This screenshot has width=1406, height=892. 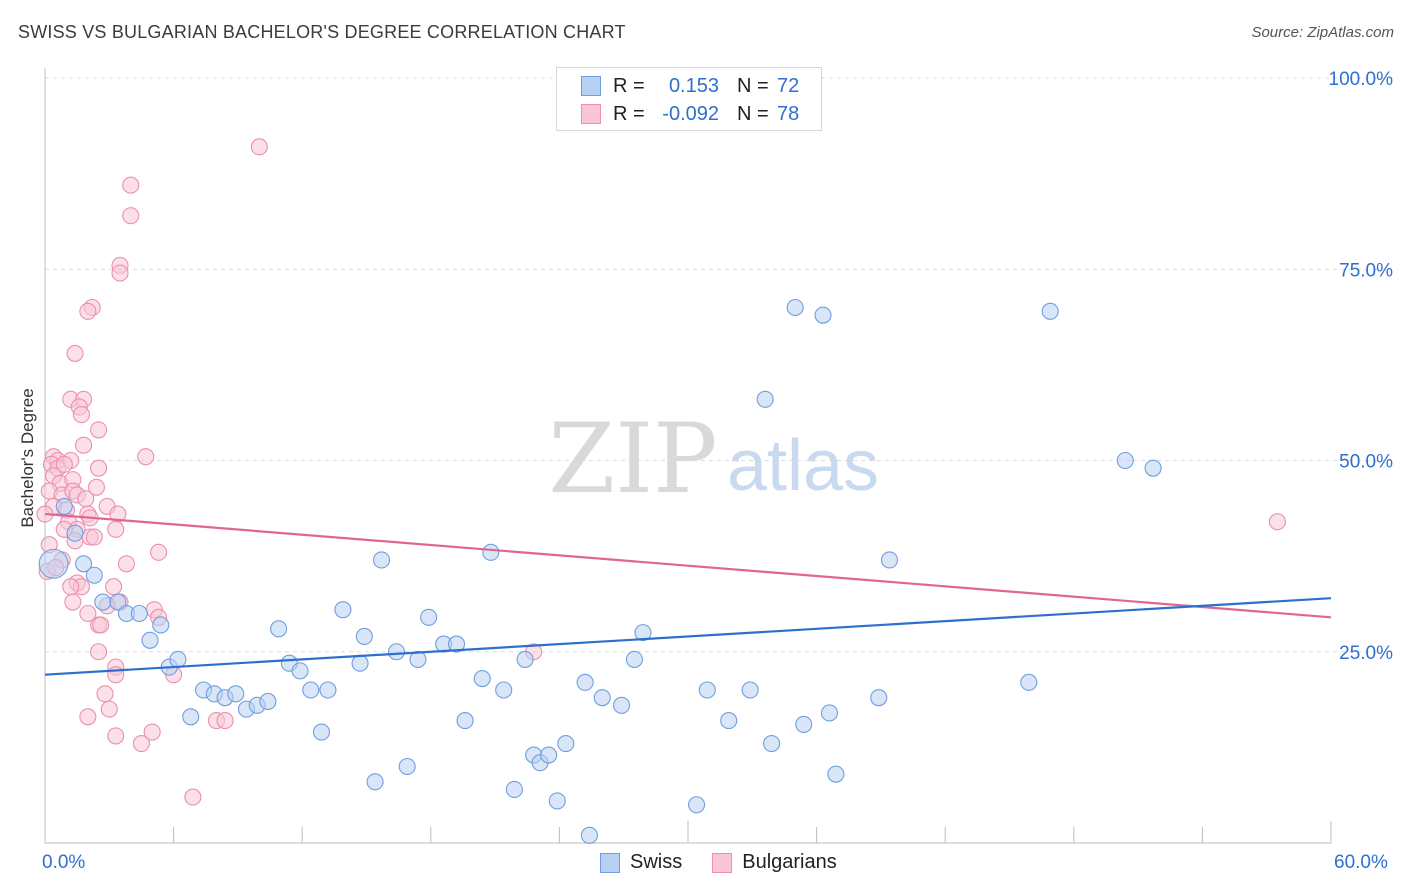 I want to click on series-legend: Swiss Bulgarians, so click(x=733, y=862).